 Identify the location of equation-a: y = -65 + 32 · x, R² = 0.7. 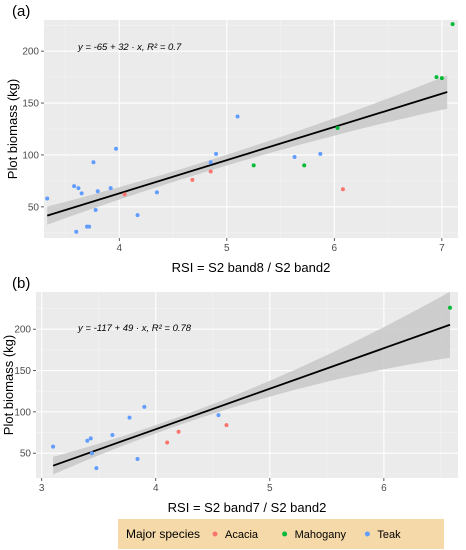
(129, 47).